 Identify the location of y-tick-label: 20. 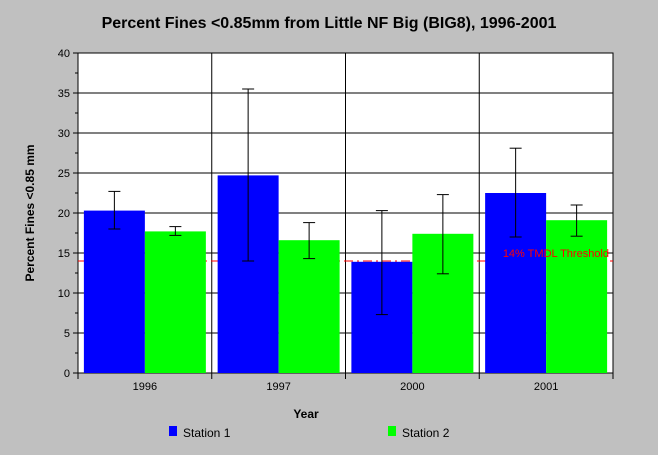
(64, 214).